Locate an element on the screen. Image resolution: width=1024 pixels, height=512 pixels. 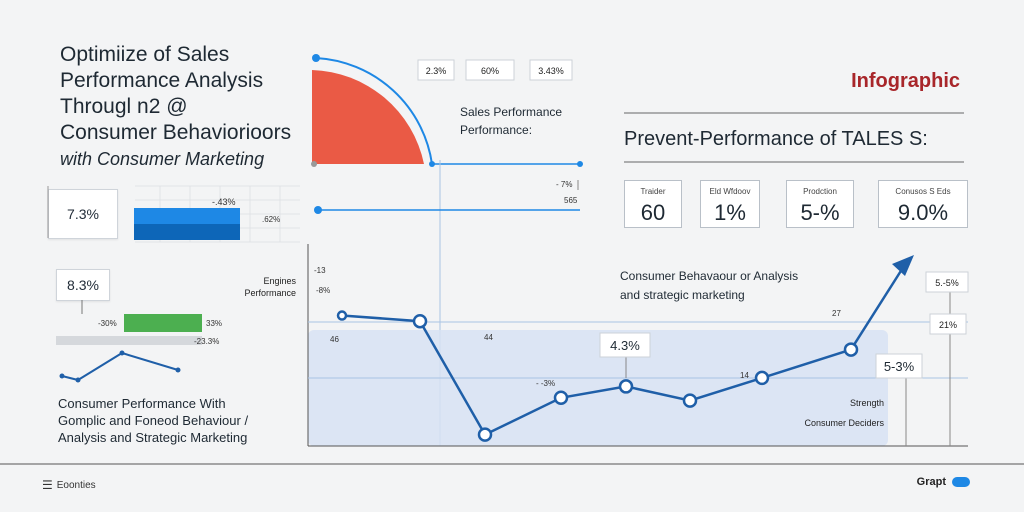
title-line: Consumer Behaviorioors is located at coordinates (176, 132).